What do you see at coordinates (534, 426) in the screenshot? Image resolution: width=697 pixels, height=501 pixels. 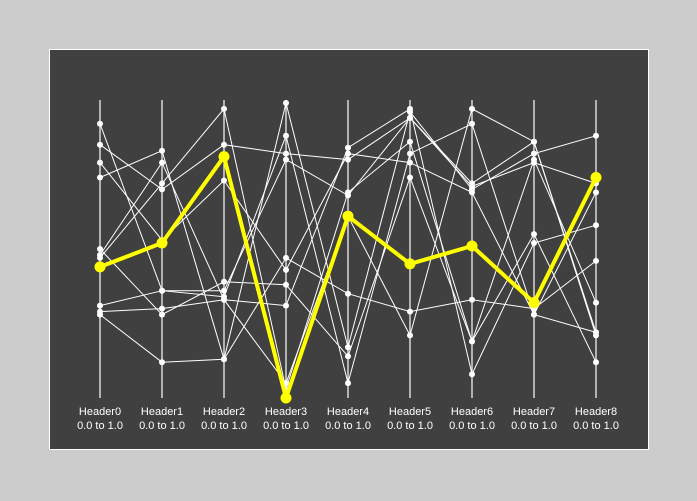 I see `axis-range-header7: 0.0 to 1.0` at bounding box center [534, 426].